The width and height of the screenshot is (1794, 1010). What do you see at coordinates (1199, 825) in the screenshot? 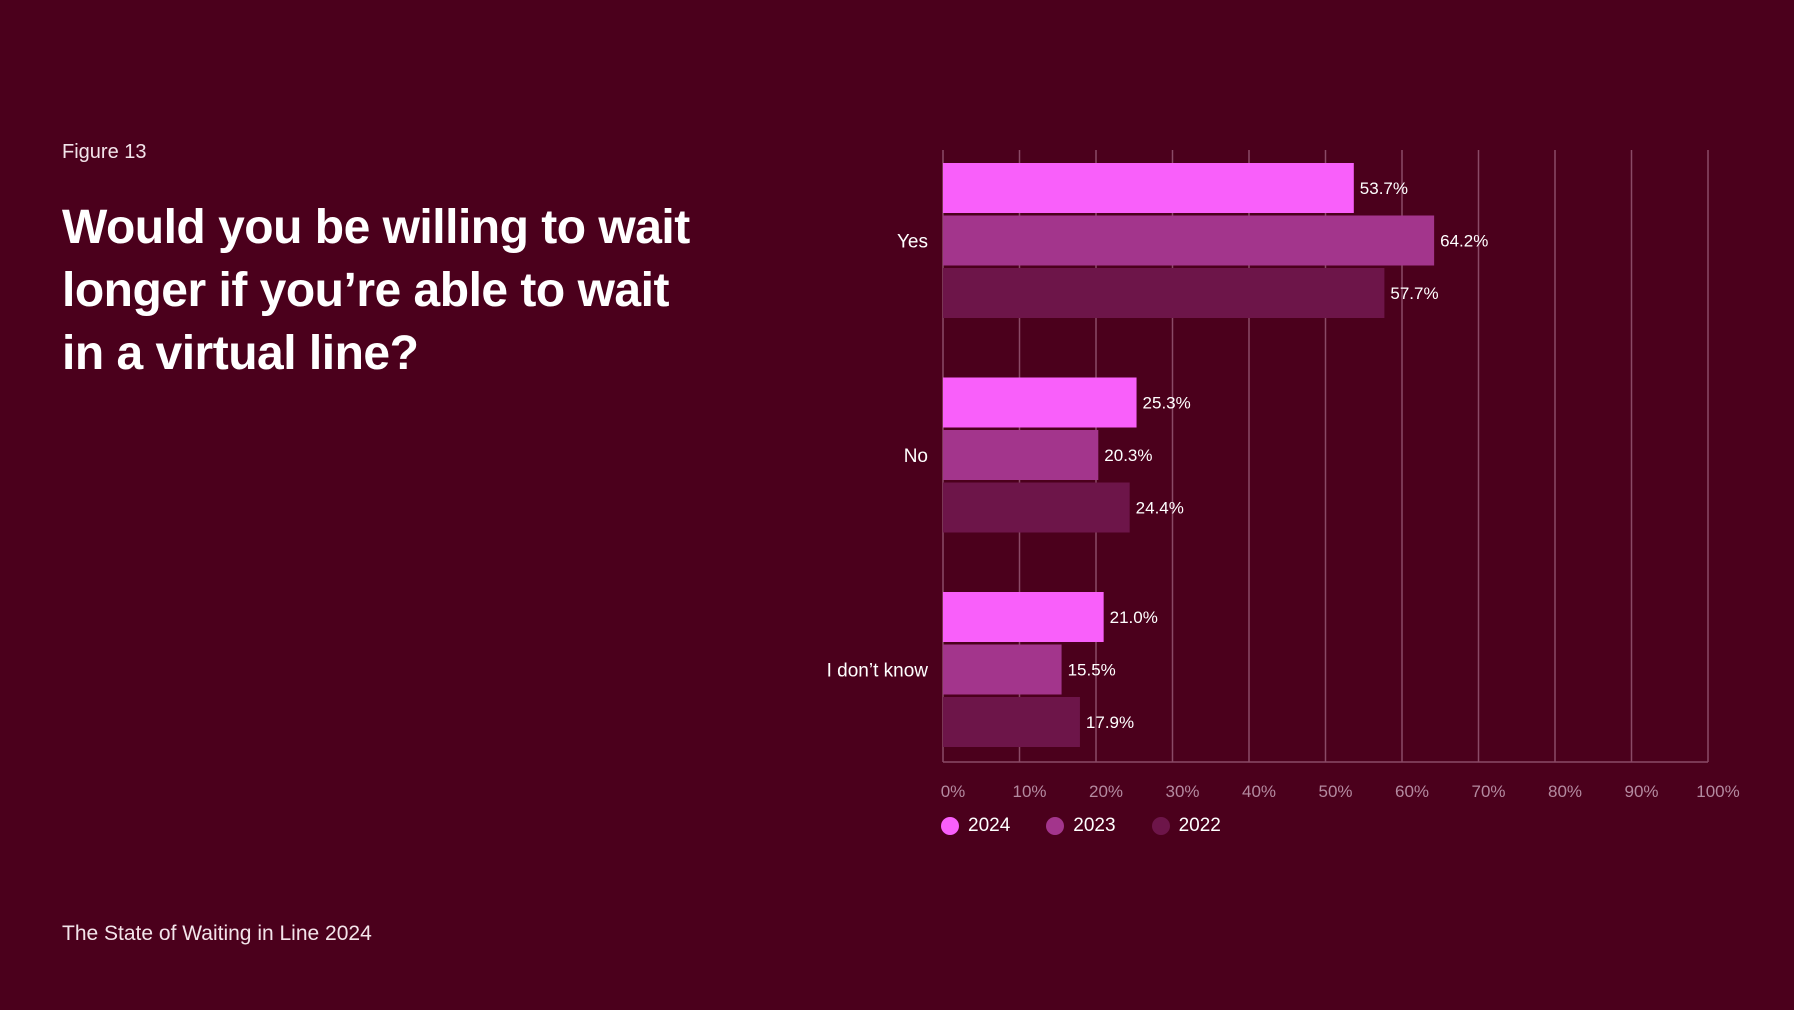
I see `legend-label-2022: 2022` at bounding box center [1199, 825].